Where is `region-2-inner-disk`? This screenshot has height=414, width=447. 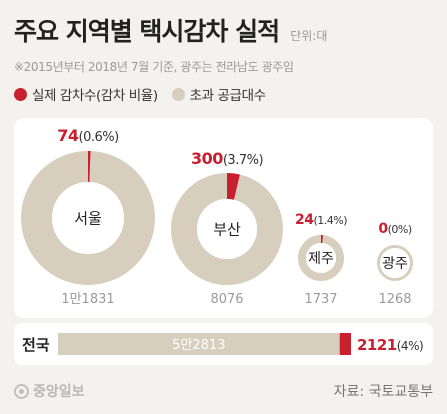 region-2-inner-disk is located at coordinates (227, 229).